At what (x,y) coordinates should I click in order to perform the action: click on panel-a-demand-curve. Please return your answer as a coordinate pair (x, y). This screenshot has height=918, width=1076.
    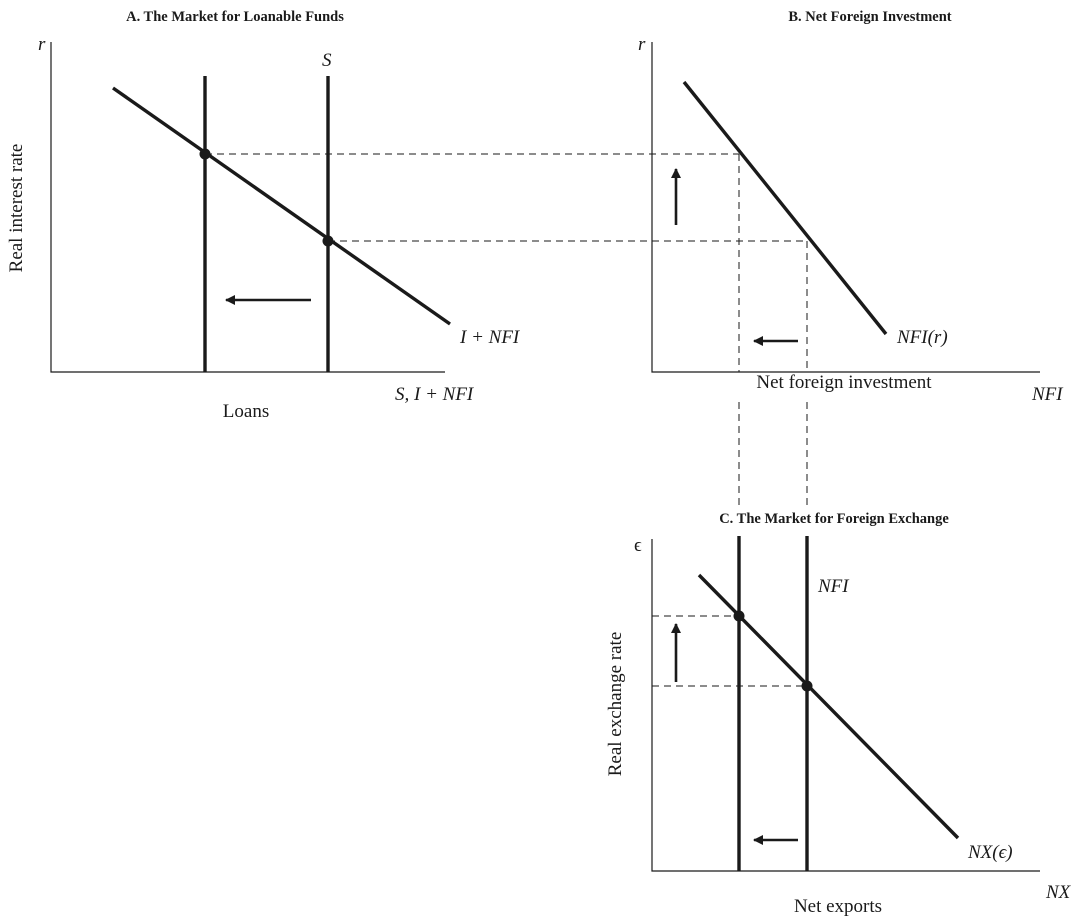
    Looking at the image, I should click on (281, 206).